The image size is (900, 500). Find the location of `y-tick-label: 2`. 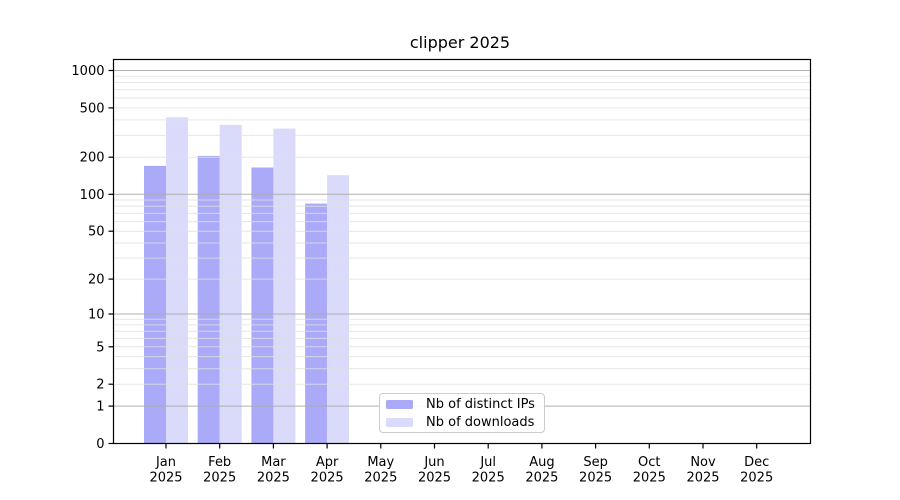

y-tick-label: 2 is located at coordinates (100, 385).